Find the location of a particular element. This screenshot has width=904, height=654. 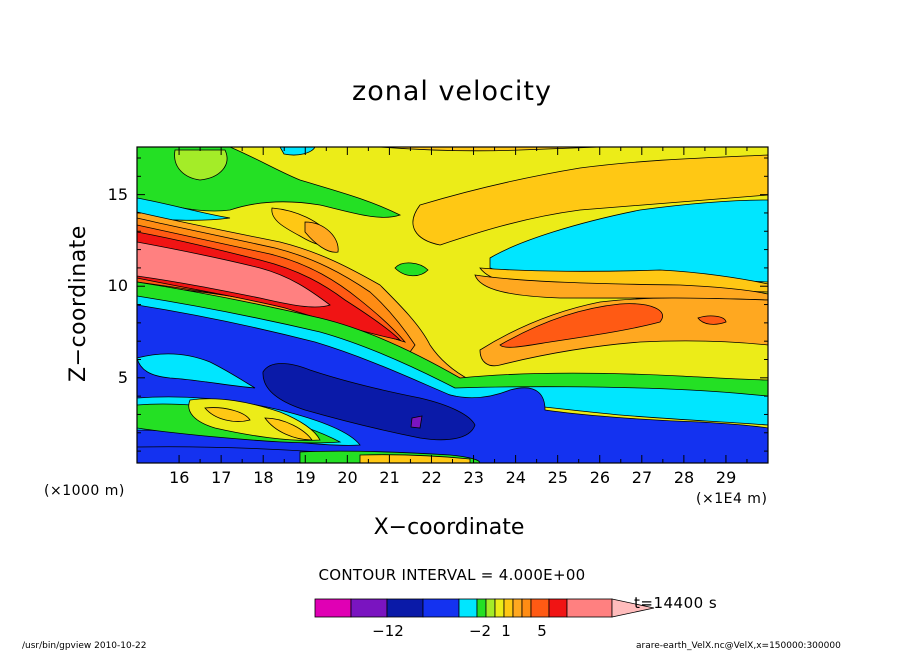

x-tick-label: 16 is located at coordinates (179, 477).